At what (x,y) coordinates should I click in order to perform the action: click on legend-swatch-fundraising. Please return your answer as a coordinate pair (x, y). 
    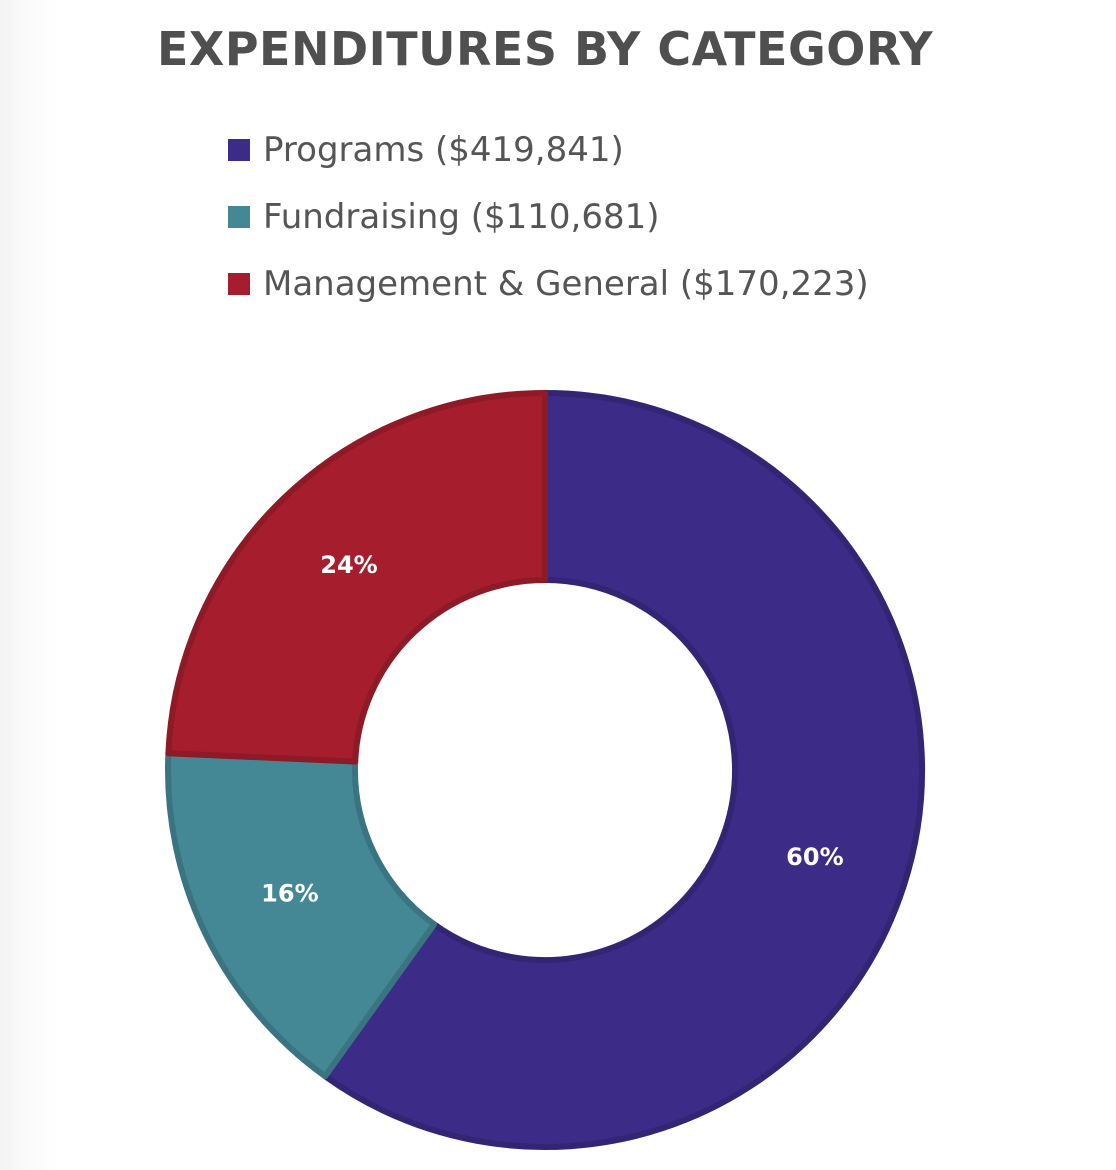
    Looking at the image, I should click on (239, 216).